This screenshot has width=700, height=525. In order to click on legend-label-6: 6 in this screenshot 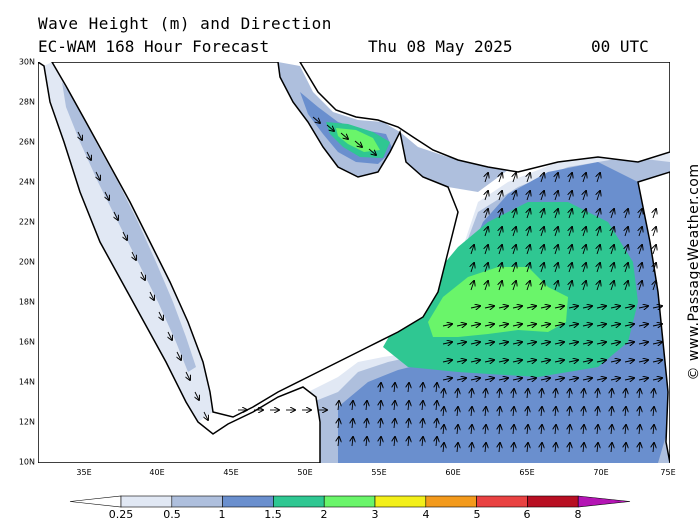, I will do `click(527, 514)`.